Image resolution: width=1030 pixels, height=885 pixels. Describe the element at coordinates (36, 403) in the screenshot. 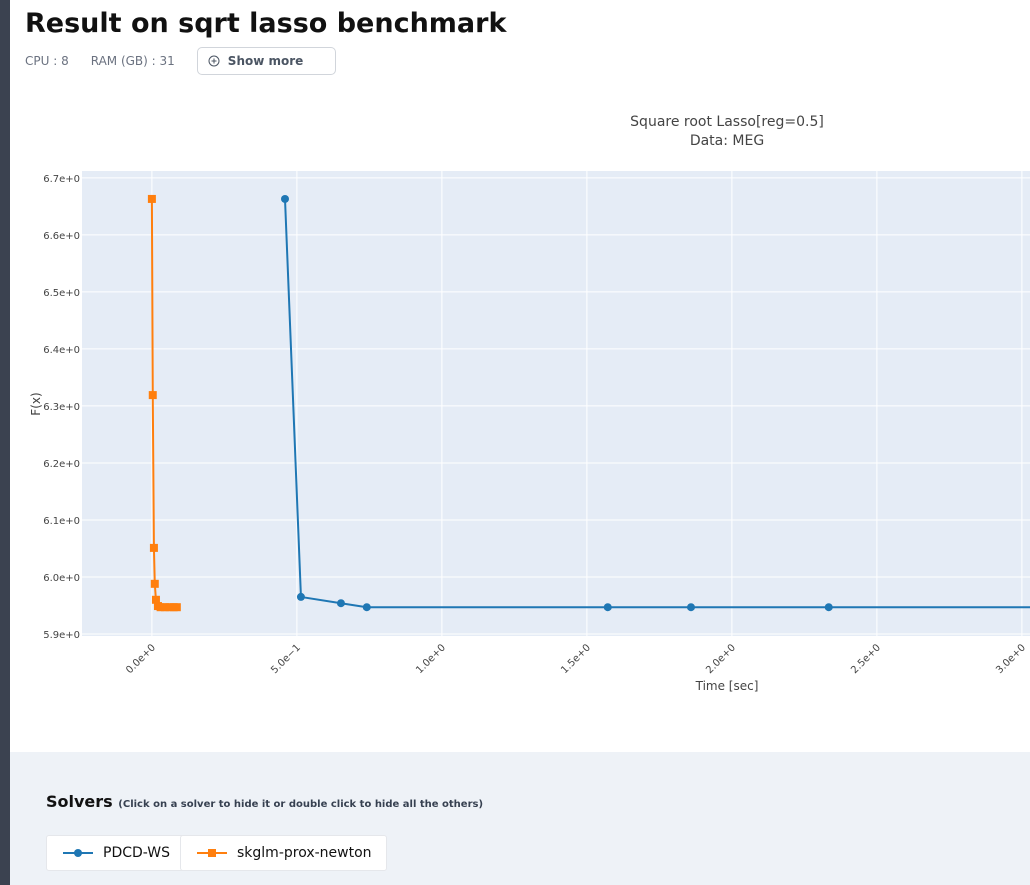

I see `y-axis-label: F(x)` at that location.